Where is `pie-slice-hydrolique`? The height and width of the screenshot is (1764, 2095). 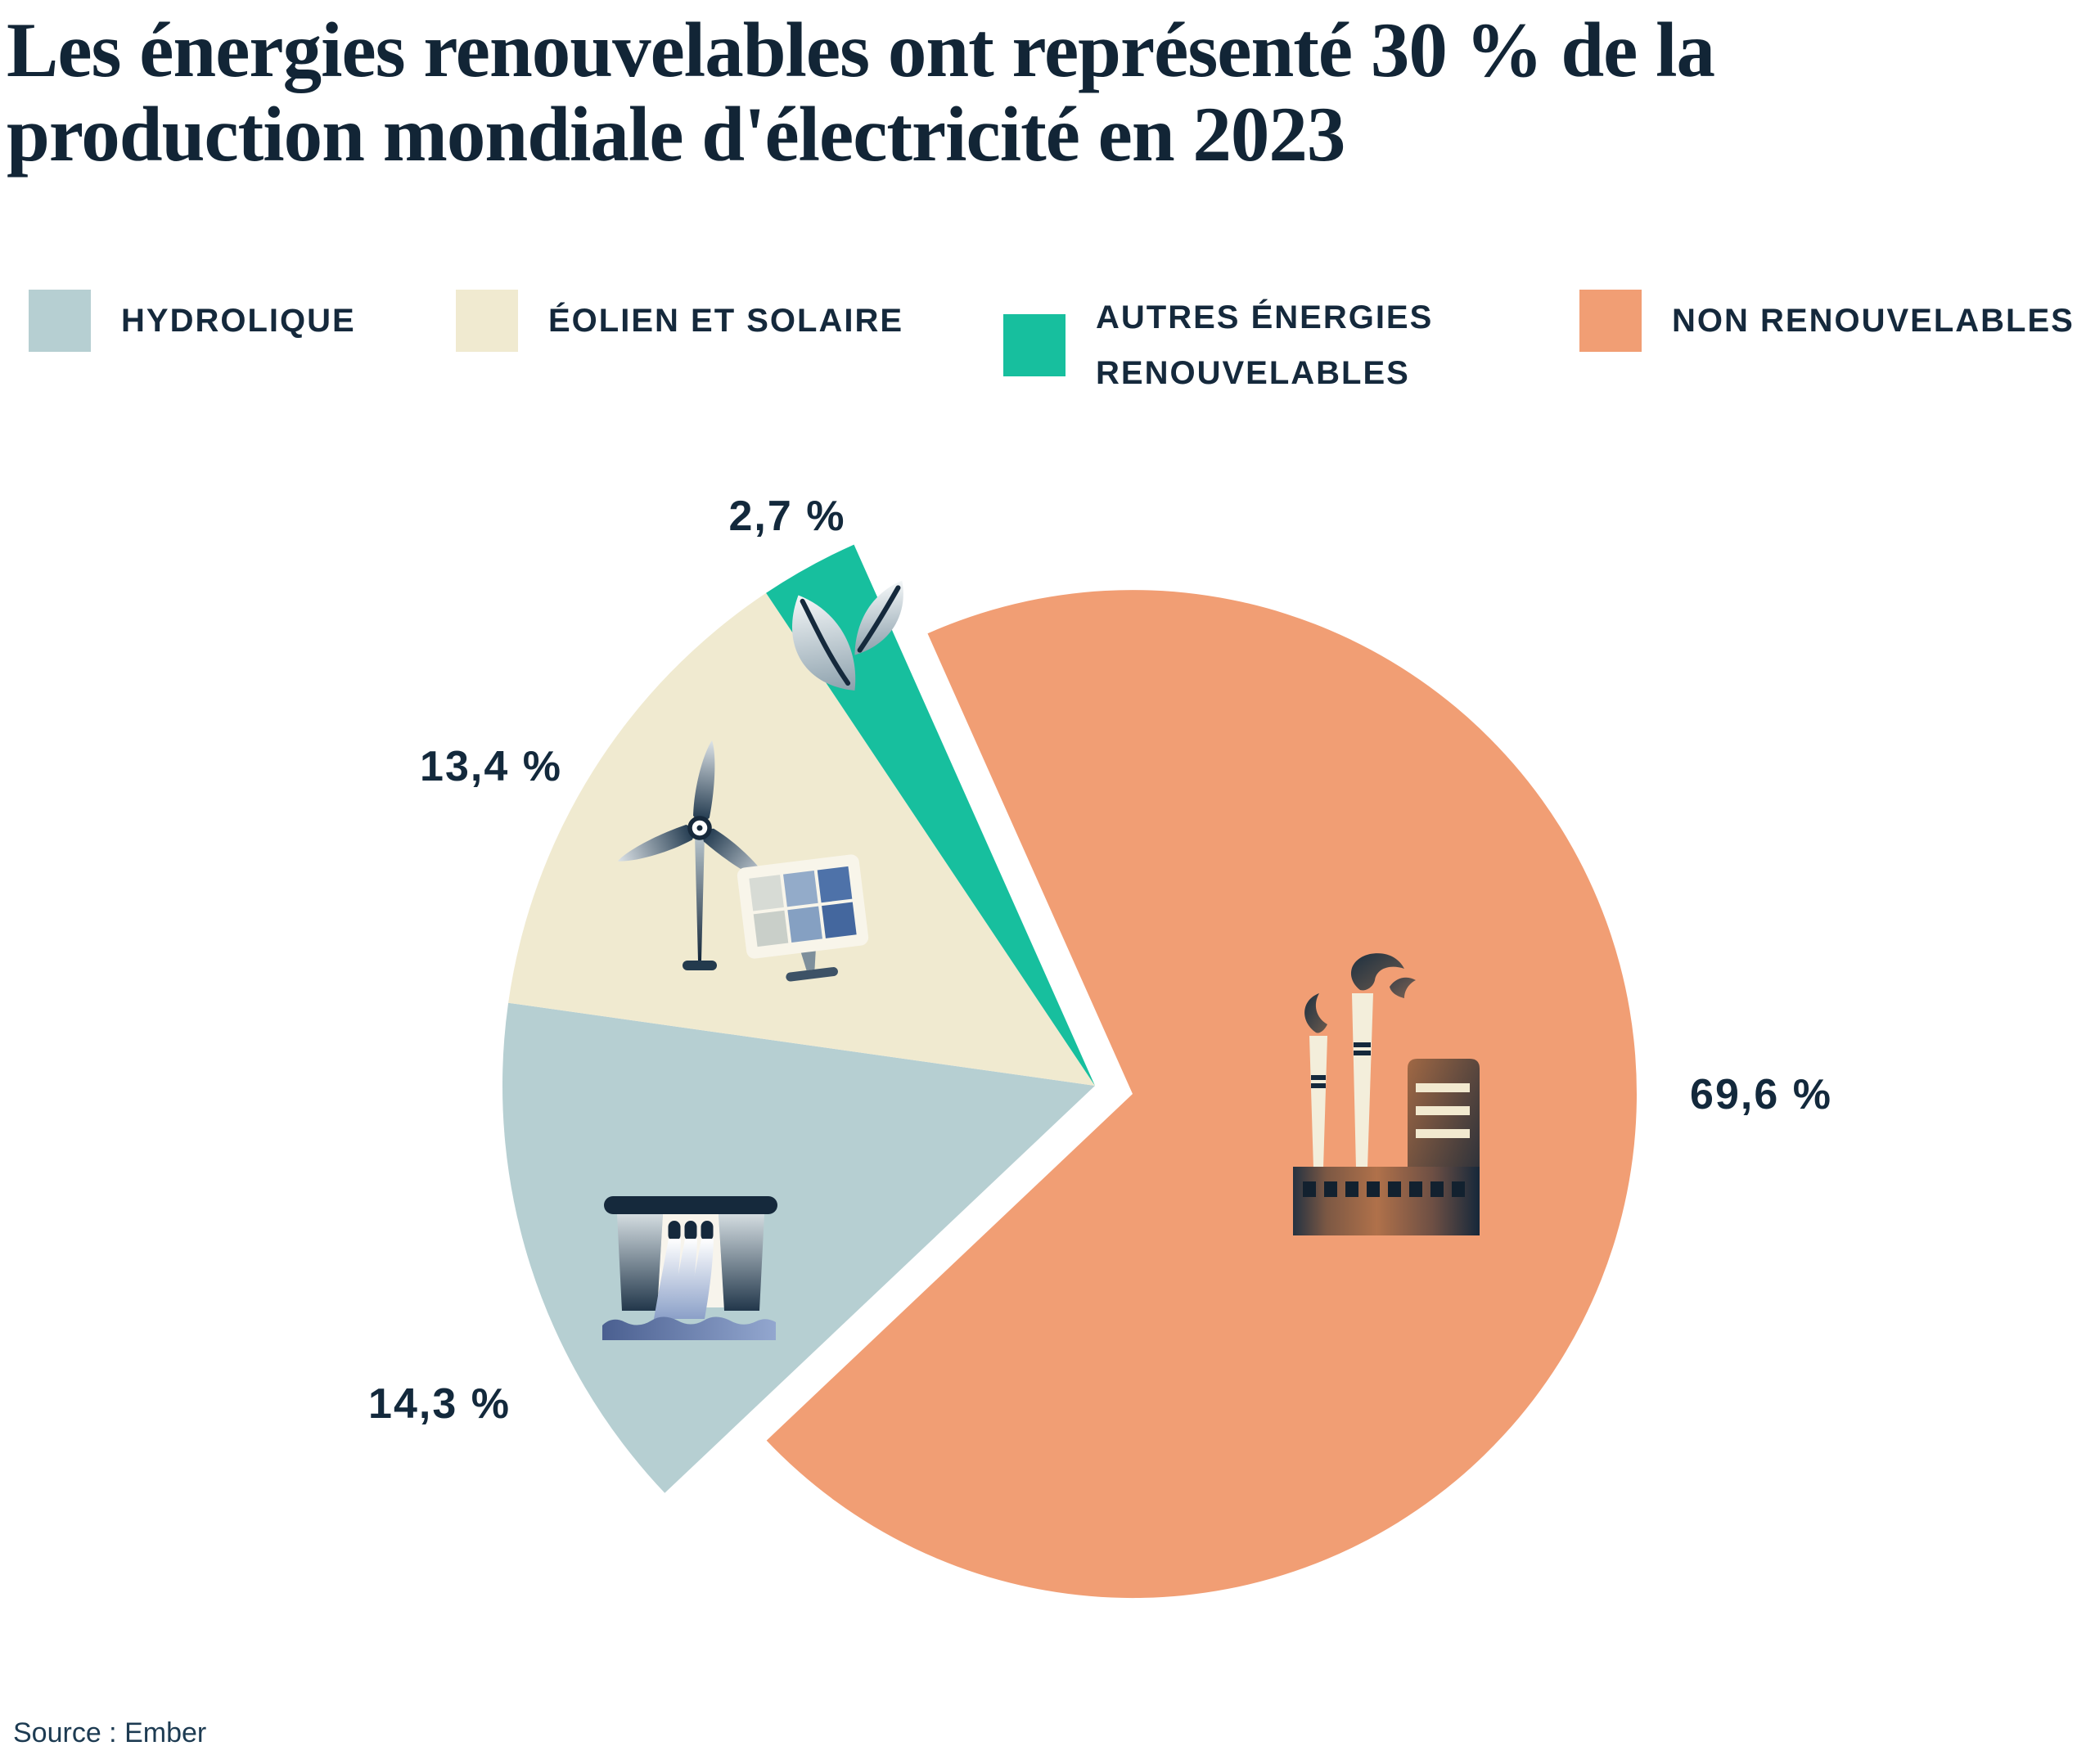
pie-slice-hydrolique is located at coordinates (798, 1248).